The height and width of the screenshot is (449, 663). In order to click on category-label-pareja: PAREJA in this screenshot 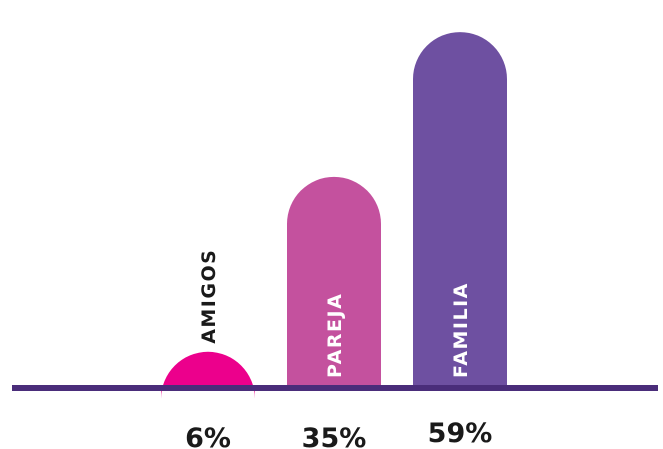, I will do `click(335, 335)`.